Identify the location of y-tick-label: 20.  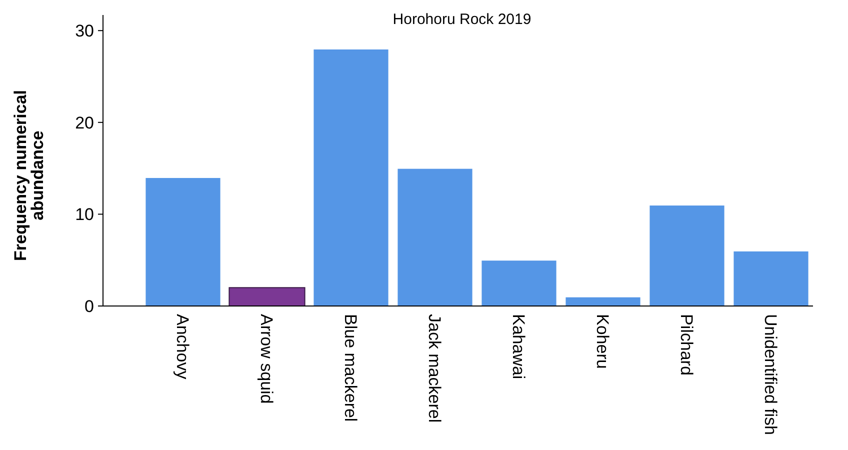
(84, 122).